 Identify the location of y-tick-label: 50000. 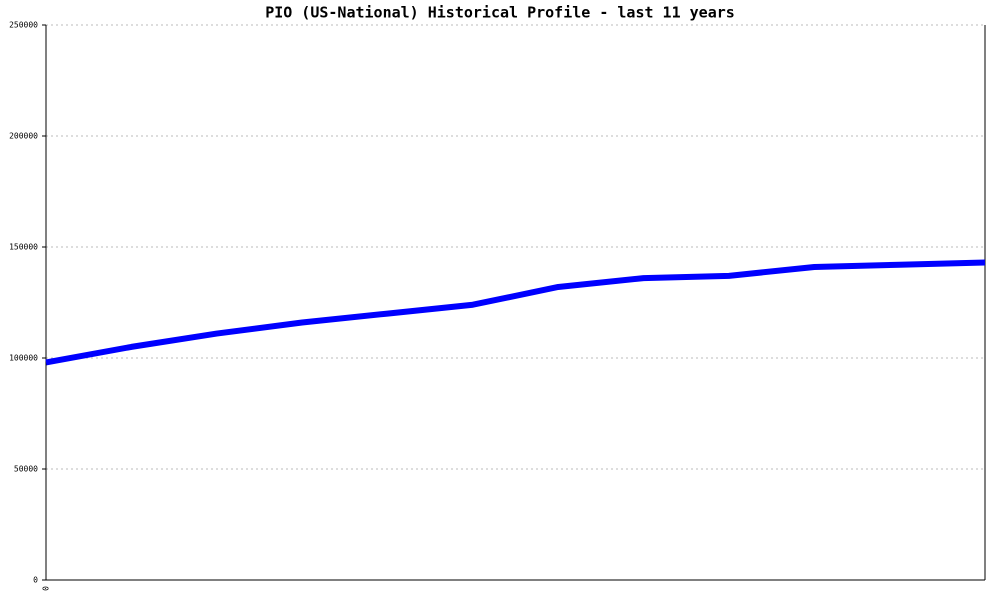
(26, 469).